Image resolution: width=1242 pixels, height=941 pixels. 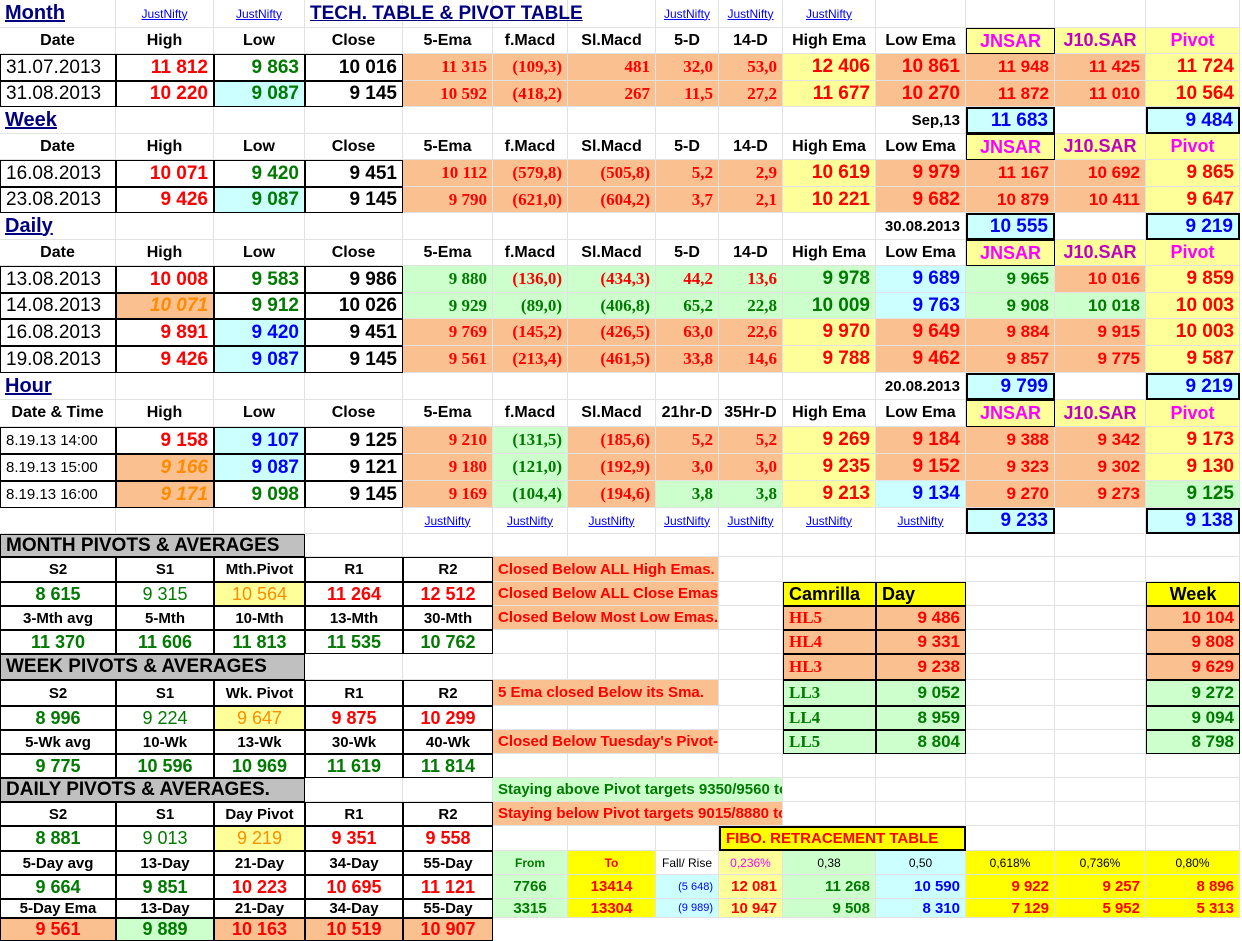 What do you see at coordinates (921, 120) in the screenshot?
I see `summary-date: Sep,13` at bounding box center [921, 120].